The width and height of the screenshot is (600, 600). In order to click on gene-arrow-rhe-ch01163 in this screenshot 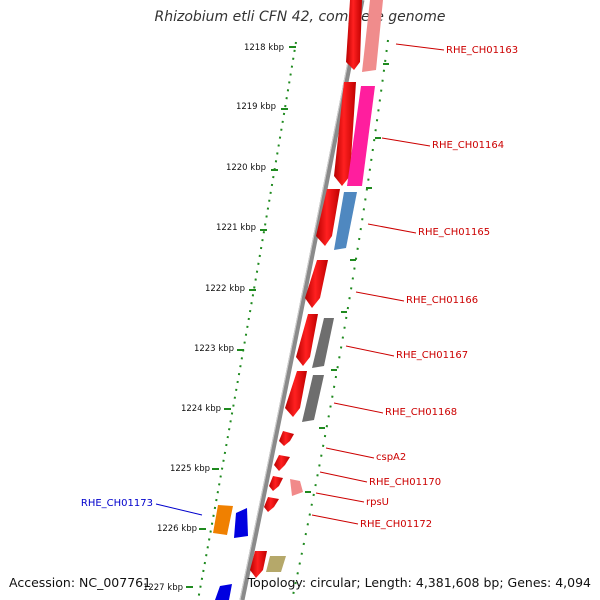, I will do `click(354, 35)`.